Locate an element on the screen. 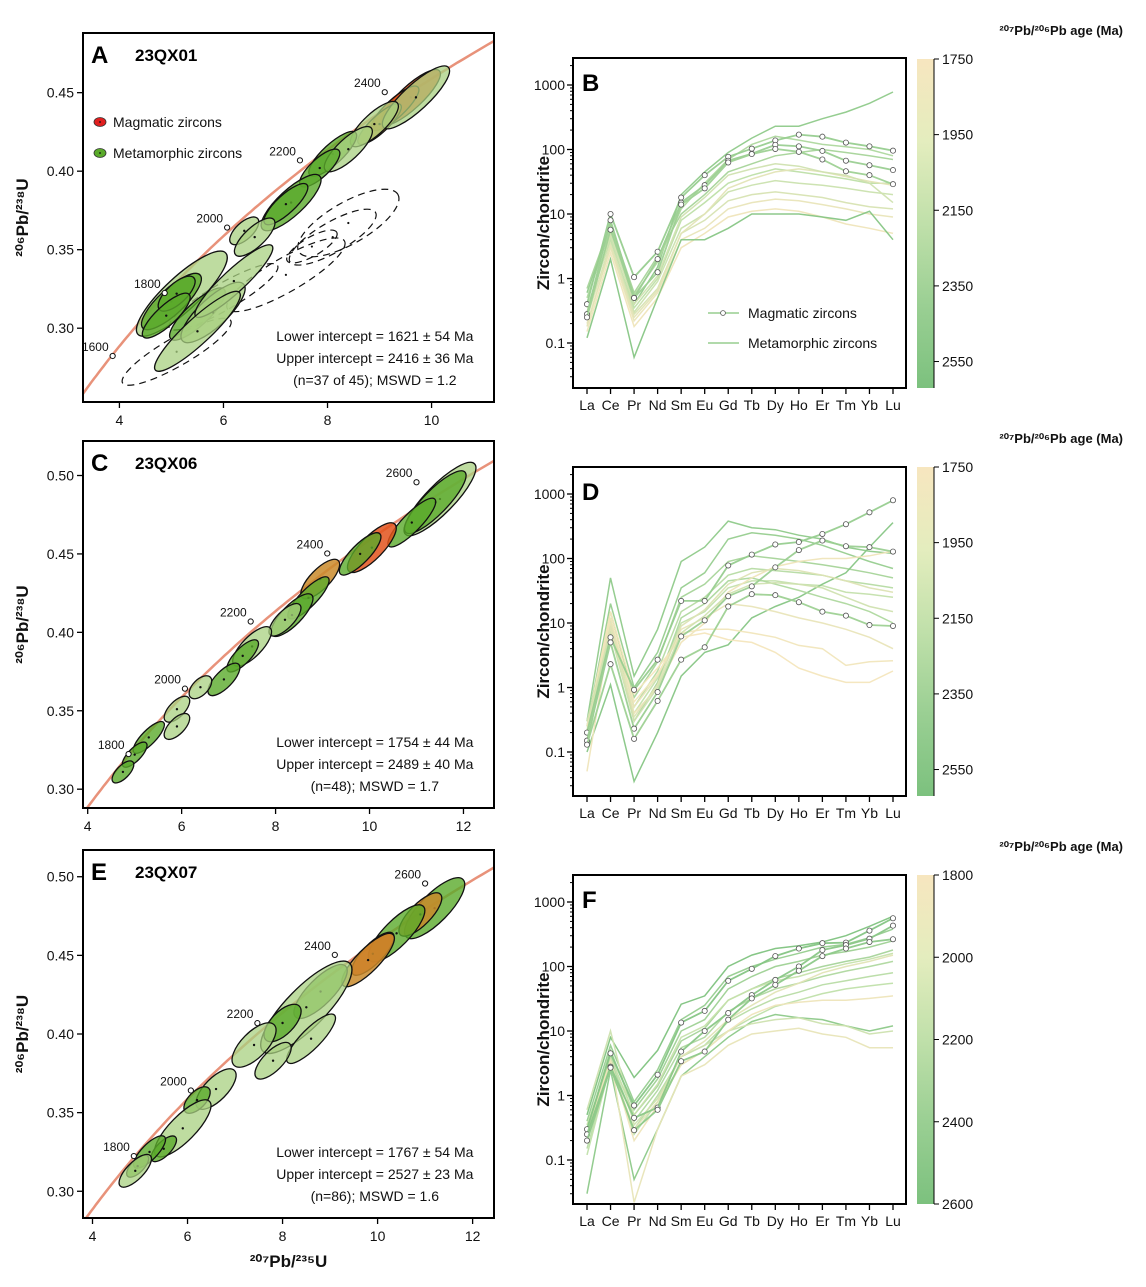 This screenshot has height=1287, width=1146. x-tick-label: 10 is located at coordinates (378, 1236).